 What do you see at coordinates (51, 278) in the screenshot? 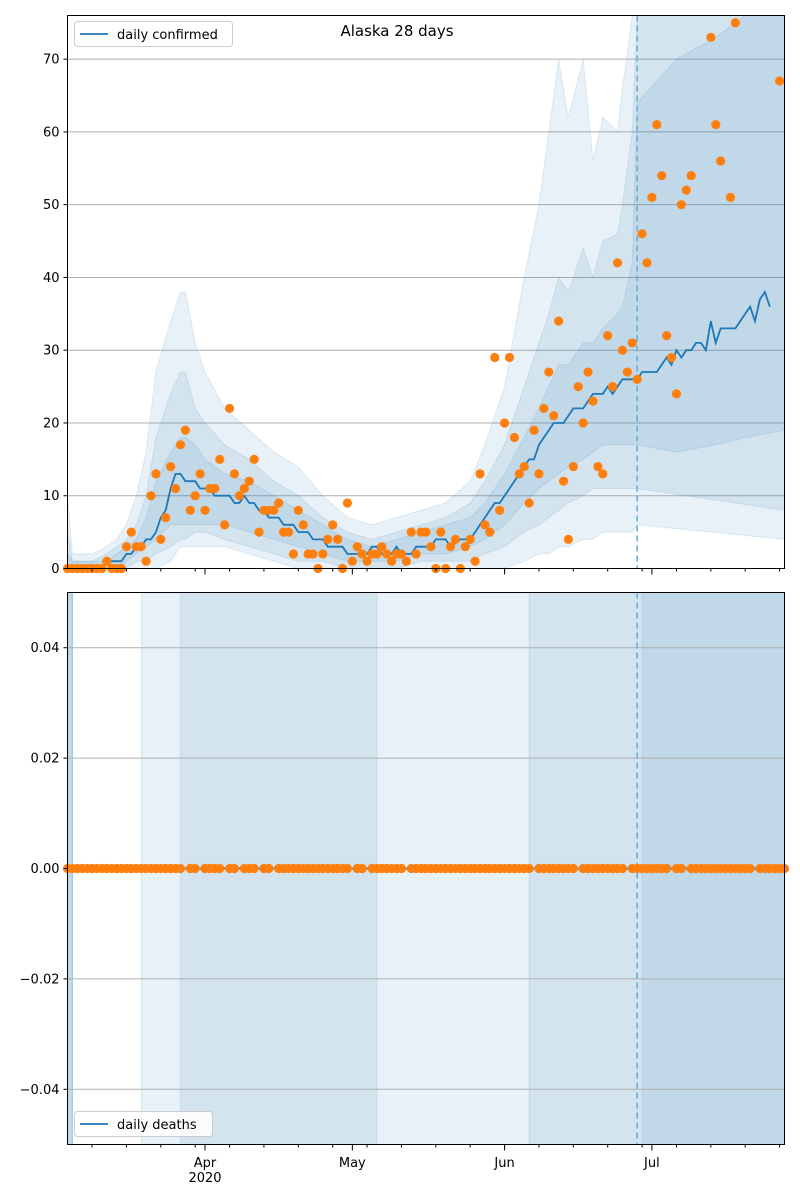
I see `y-tick-label: 40` at bounding box center [51, 278].